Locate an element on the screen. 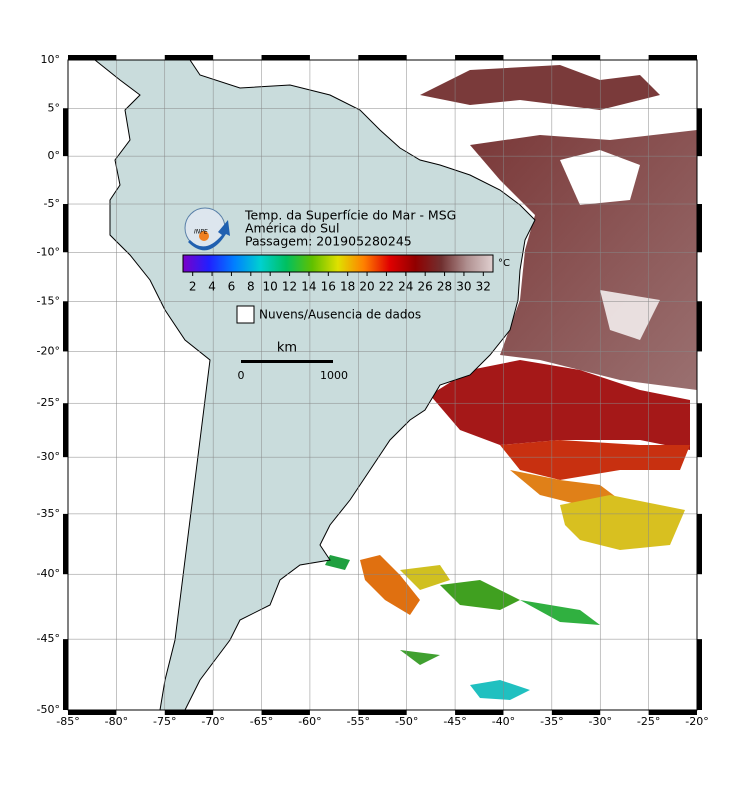 Image resolution: width=741 pixels, height=785 pixels. colorbar-label: 2 is located at coordinates (193, 287).